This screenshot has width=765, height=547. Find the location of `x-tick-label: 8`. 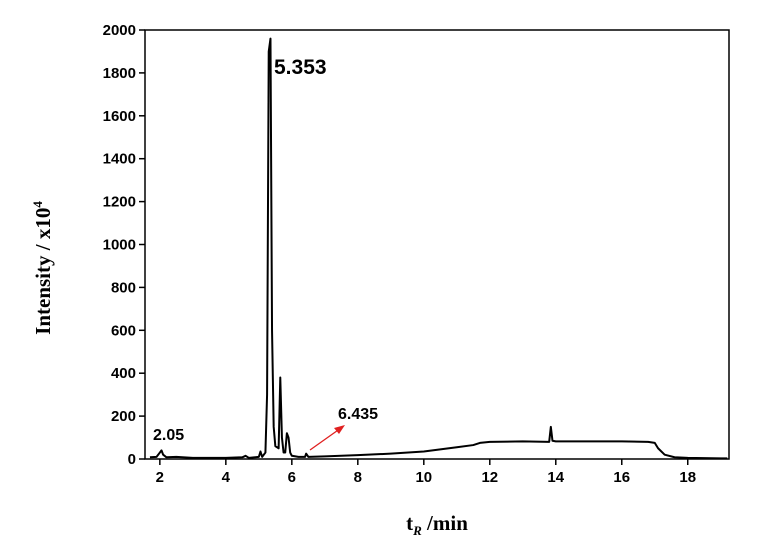

x-tick-label: 8 is located at coordinates (358, 477).